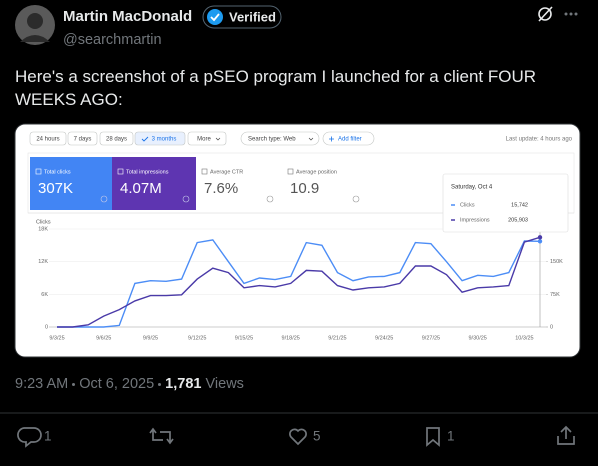 This screenshot has width=598, height=466. Describe the element at coordinates (42, 384) in the screenshot. I see `tweet-time: 9:23 AM` at that location.